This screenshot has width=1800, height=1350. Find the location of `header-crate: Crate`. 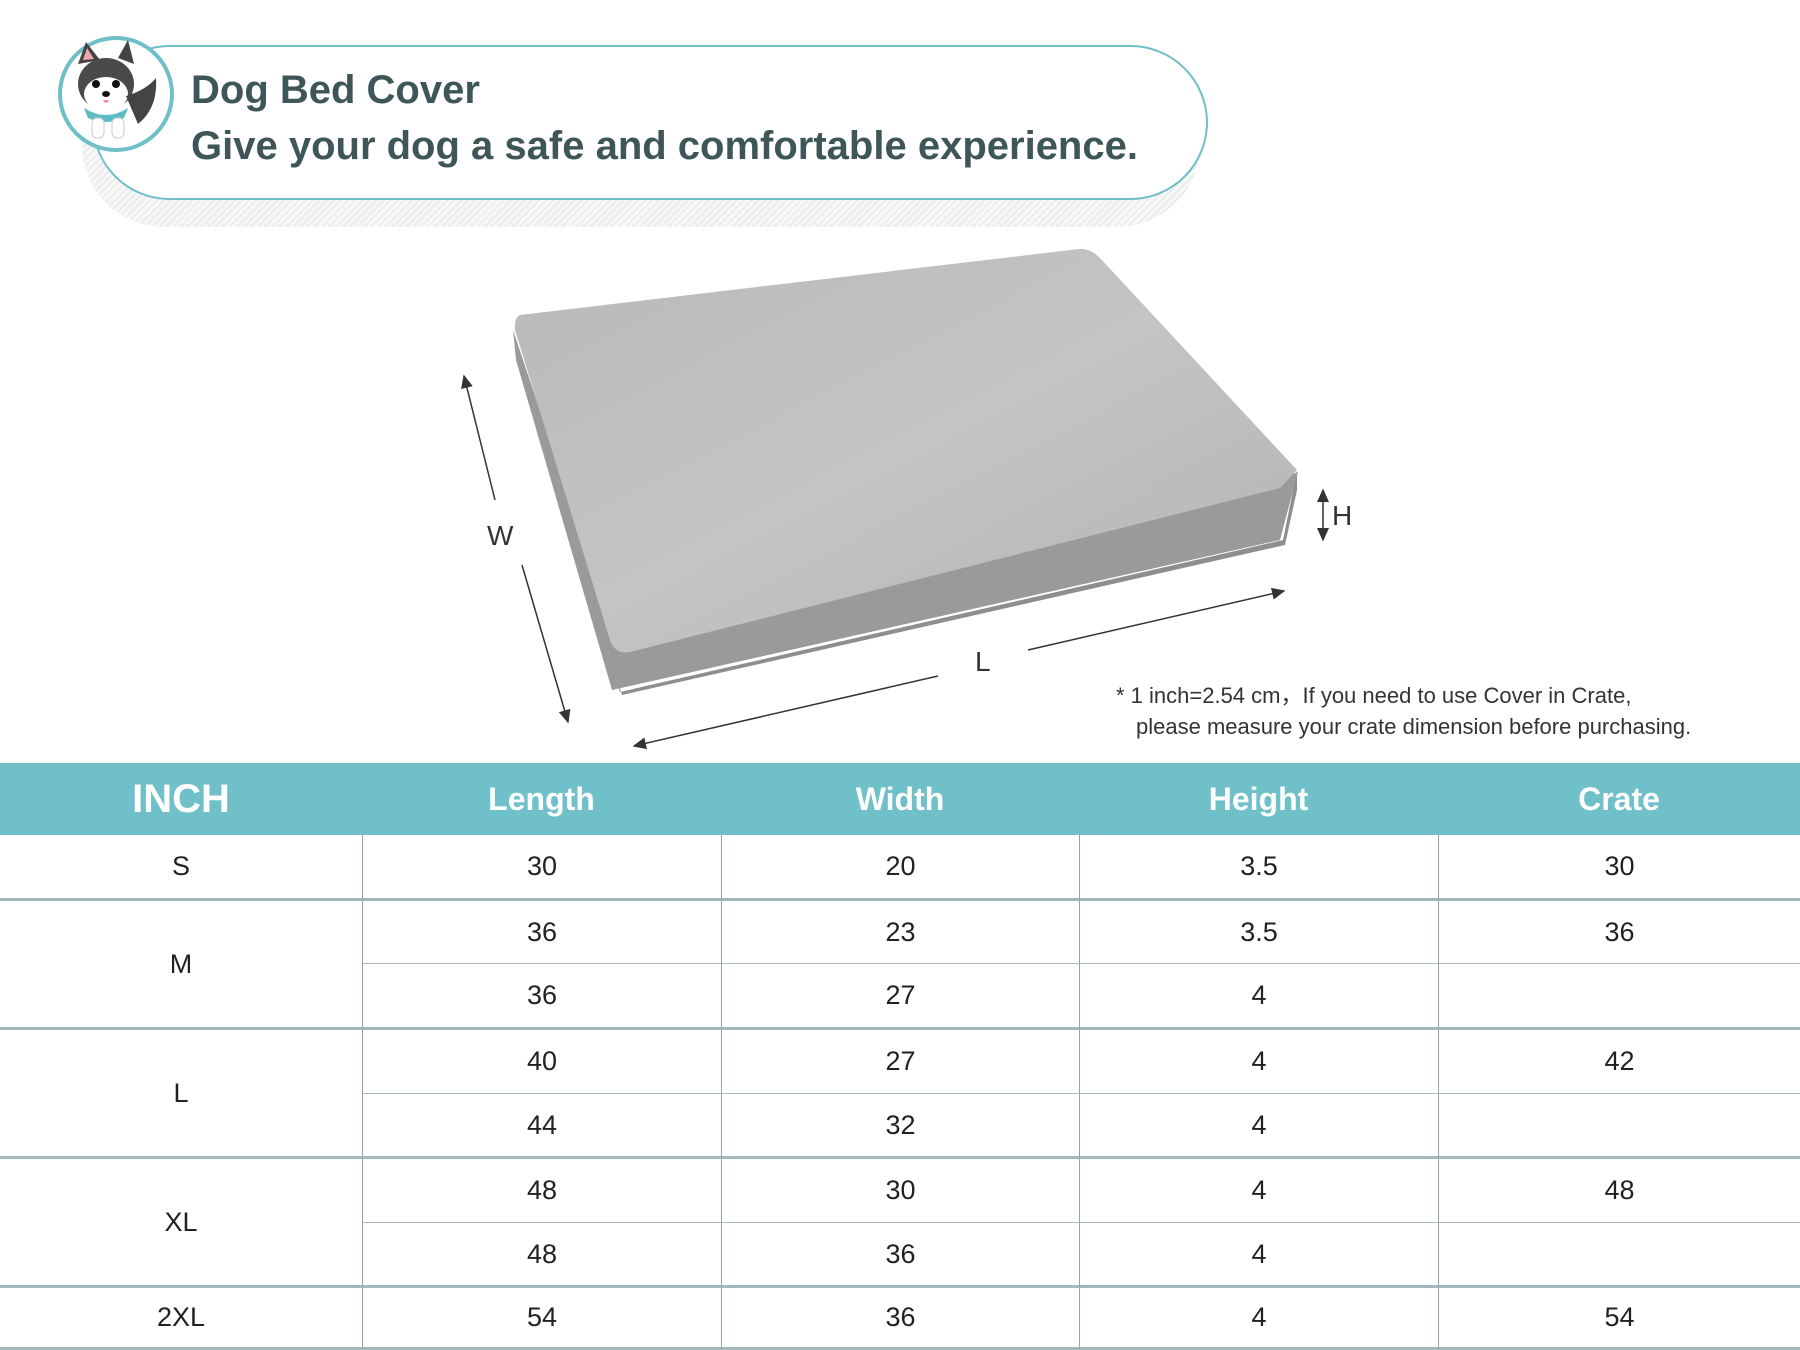

header-crate: Crate is located at coordinates (1619, 799).